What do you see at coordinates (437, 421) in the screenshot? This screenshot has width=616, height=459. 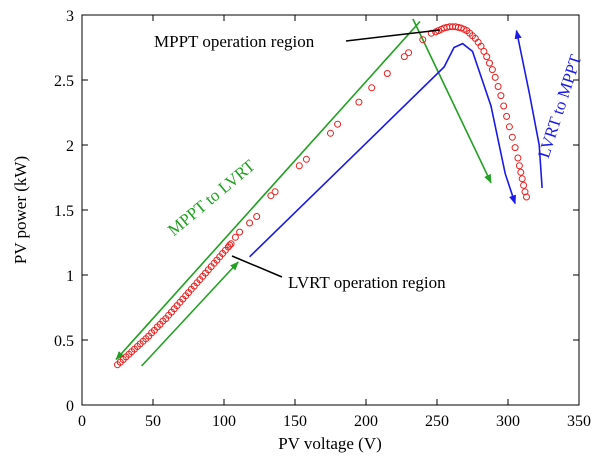 I see `x-tick-label: 250` at bounding box center [437, 421].